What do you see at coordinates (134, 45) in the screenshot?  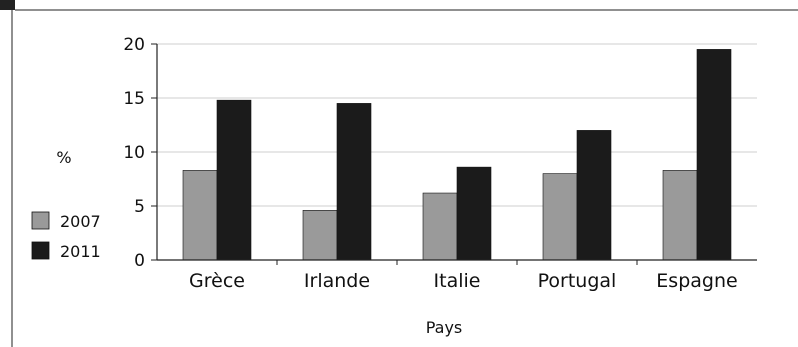 I see `y-tick-label: 20` at bounding box center [134, 45].